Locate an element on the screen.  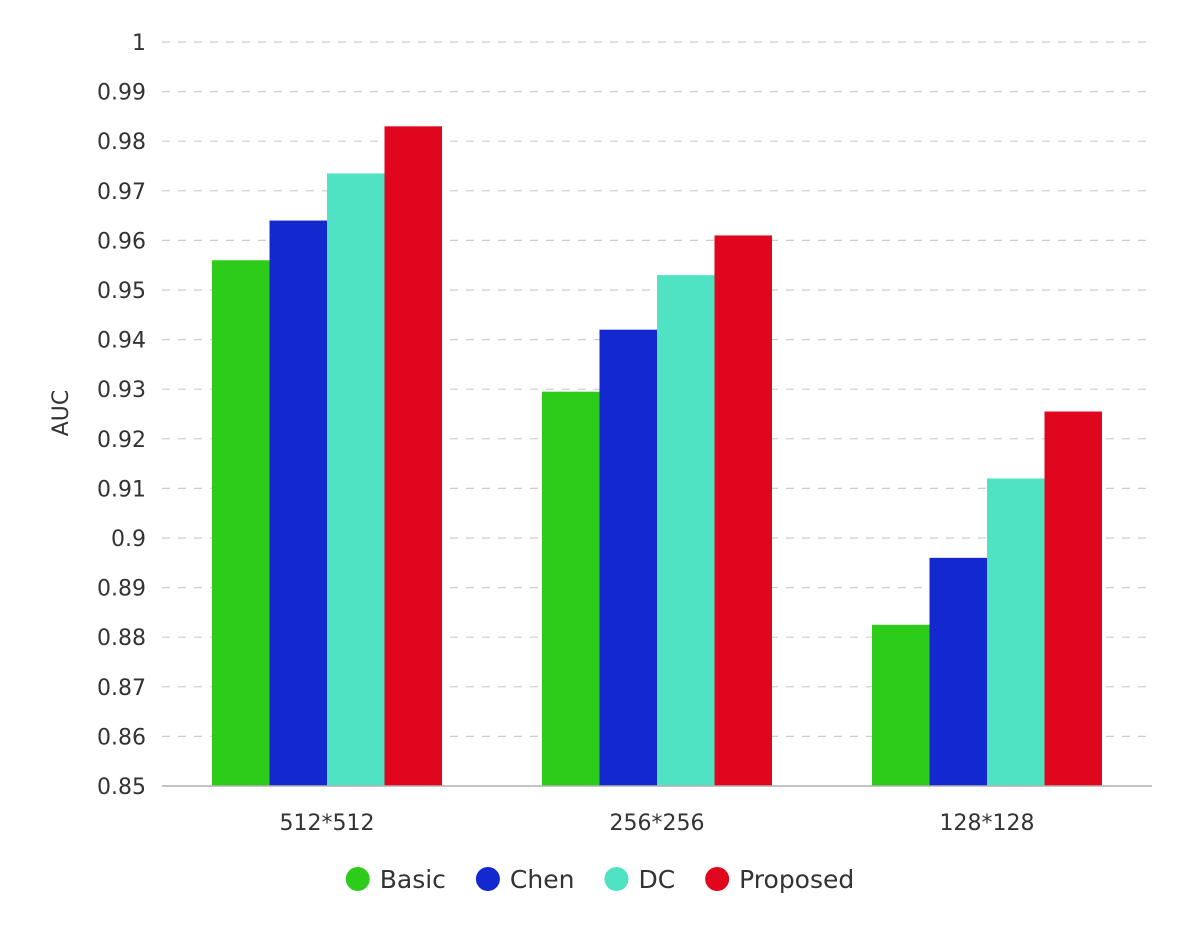
y-tick-label: 0.85 is located at coordinates (121, 787).